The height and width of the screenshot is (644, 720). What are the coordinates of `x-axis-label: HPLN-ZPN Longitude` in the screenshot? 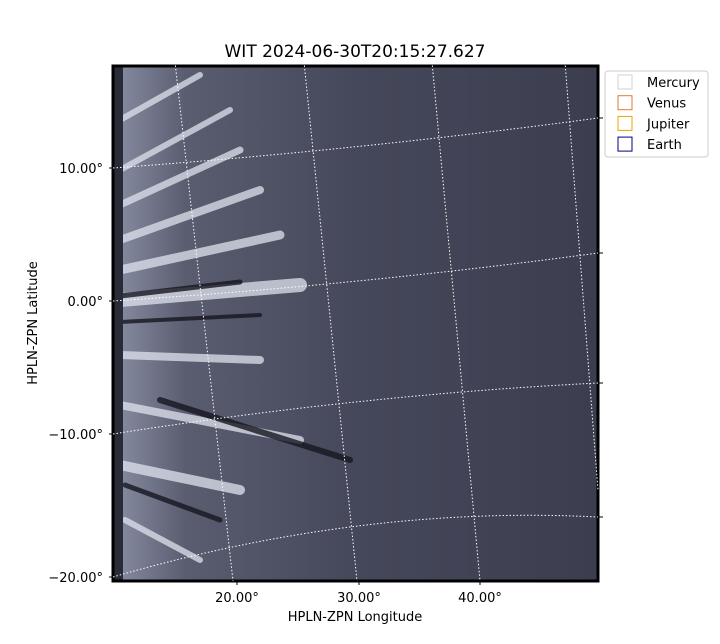 It's located at (355, 617).